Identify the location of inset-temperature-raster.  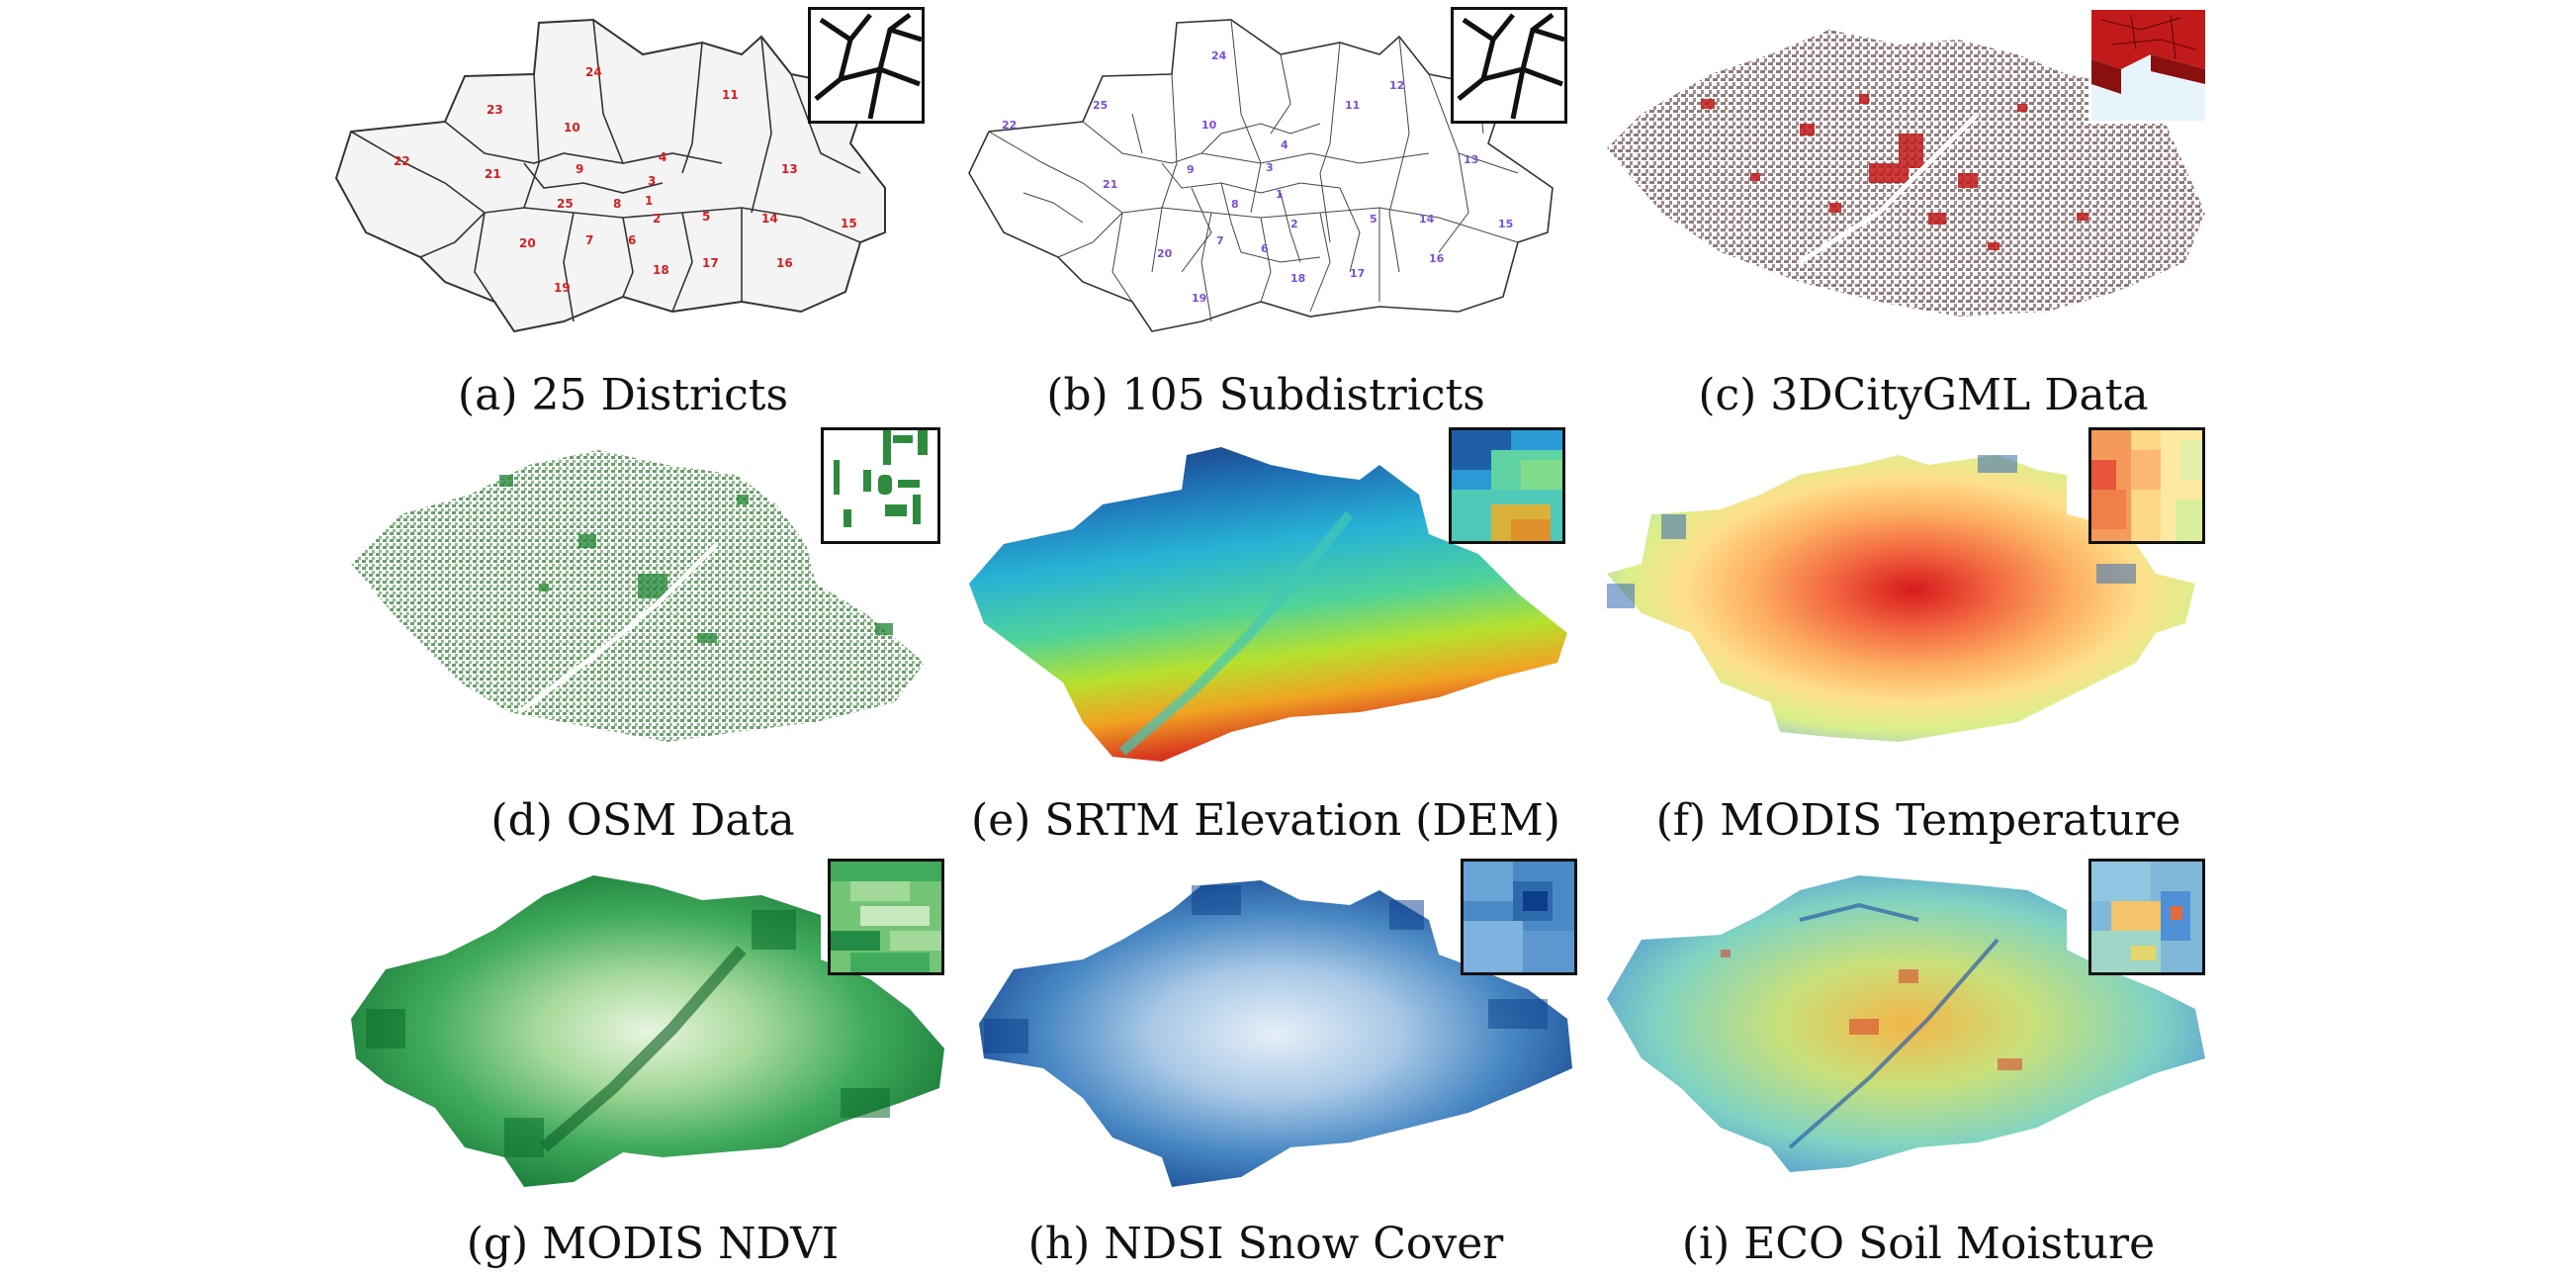
(2146, 485).